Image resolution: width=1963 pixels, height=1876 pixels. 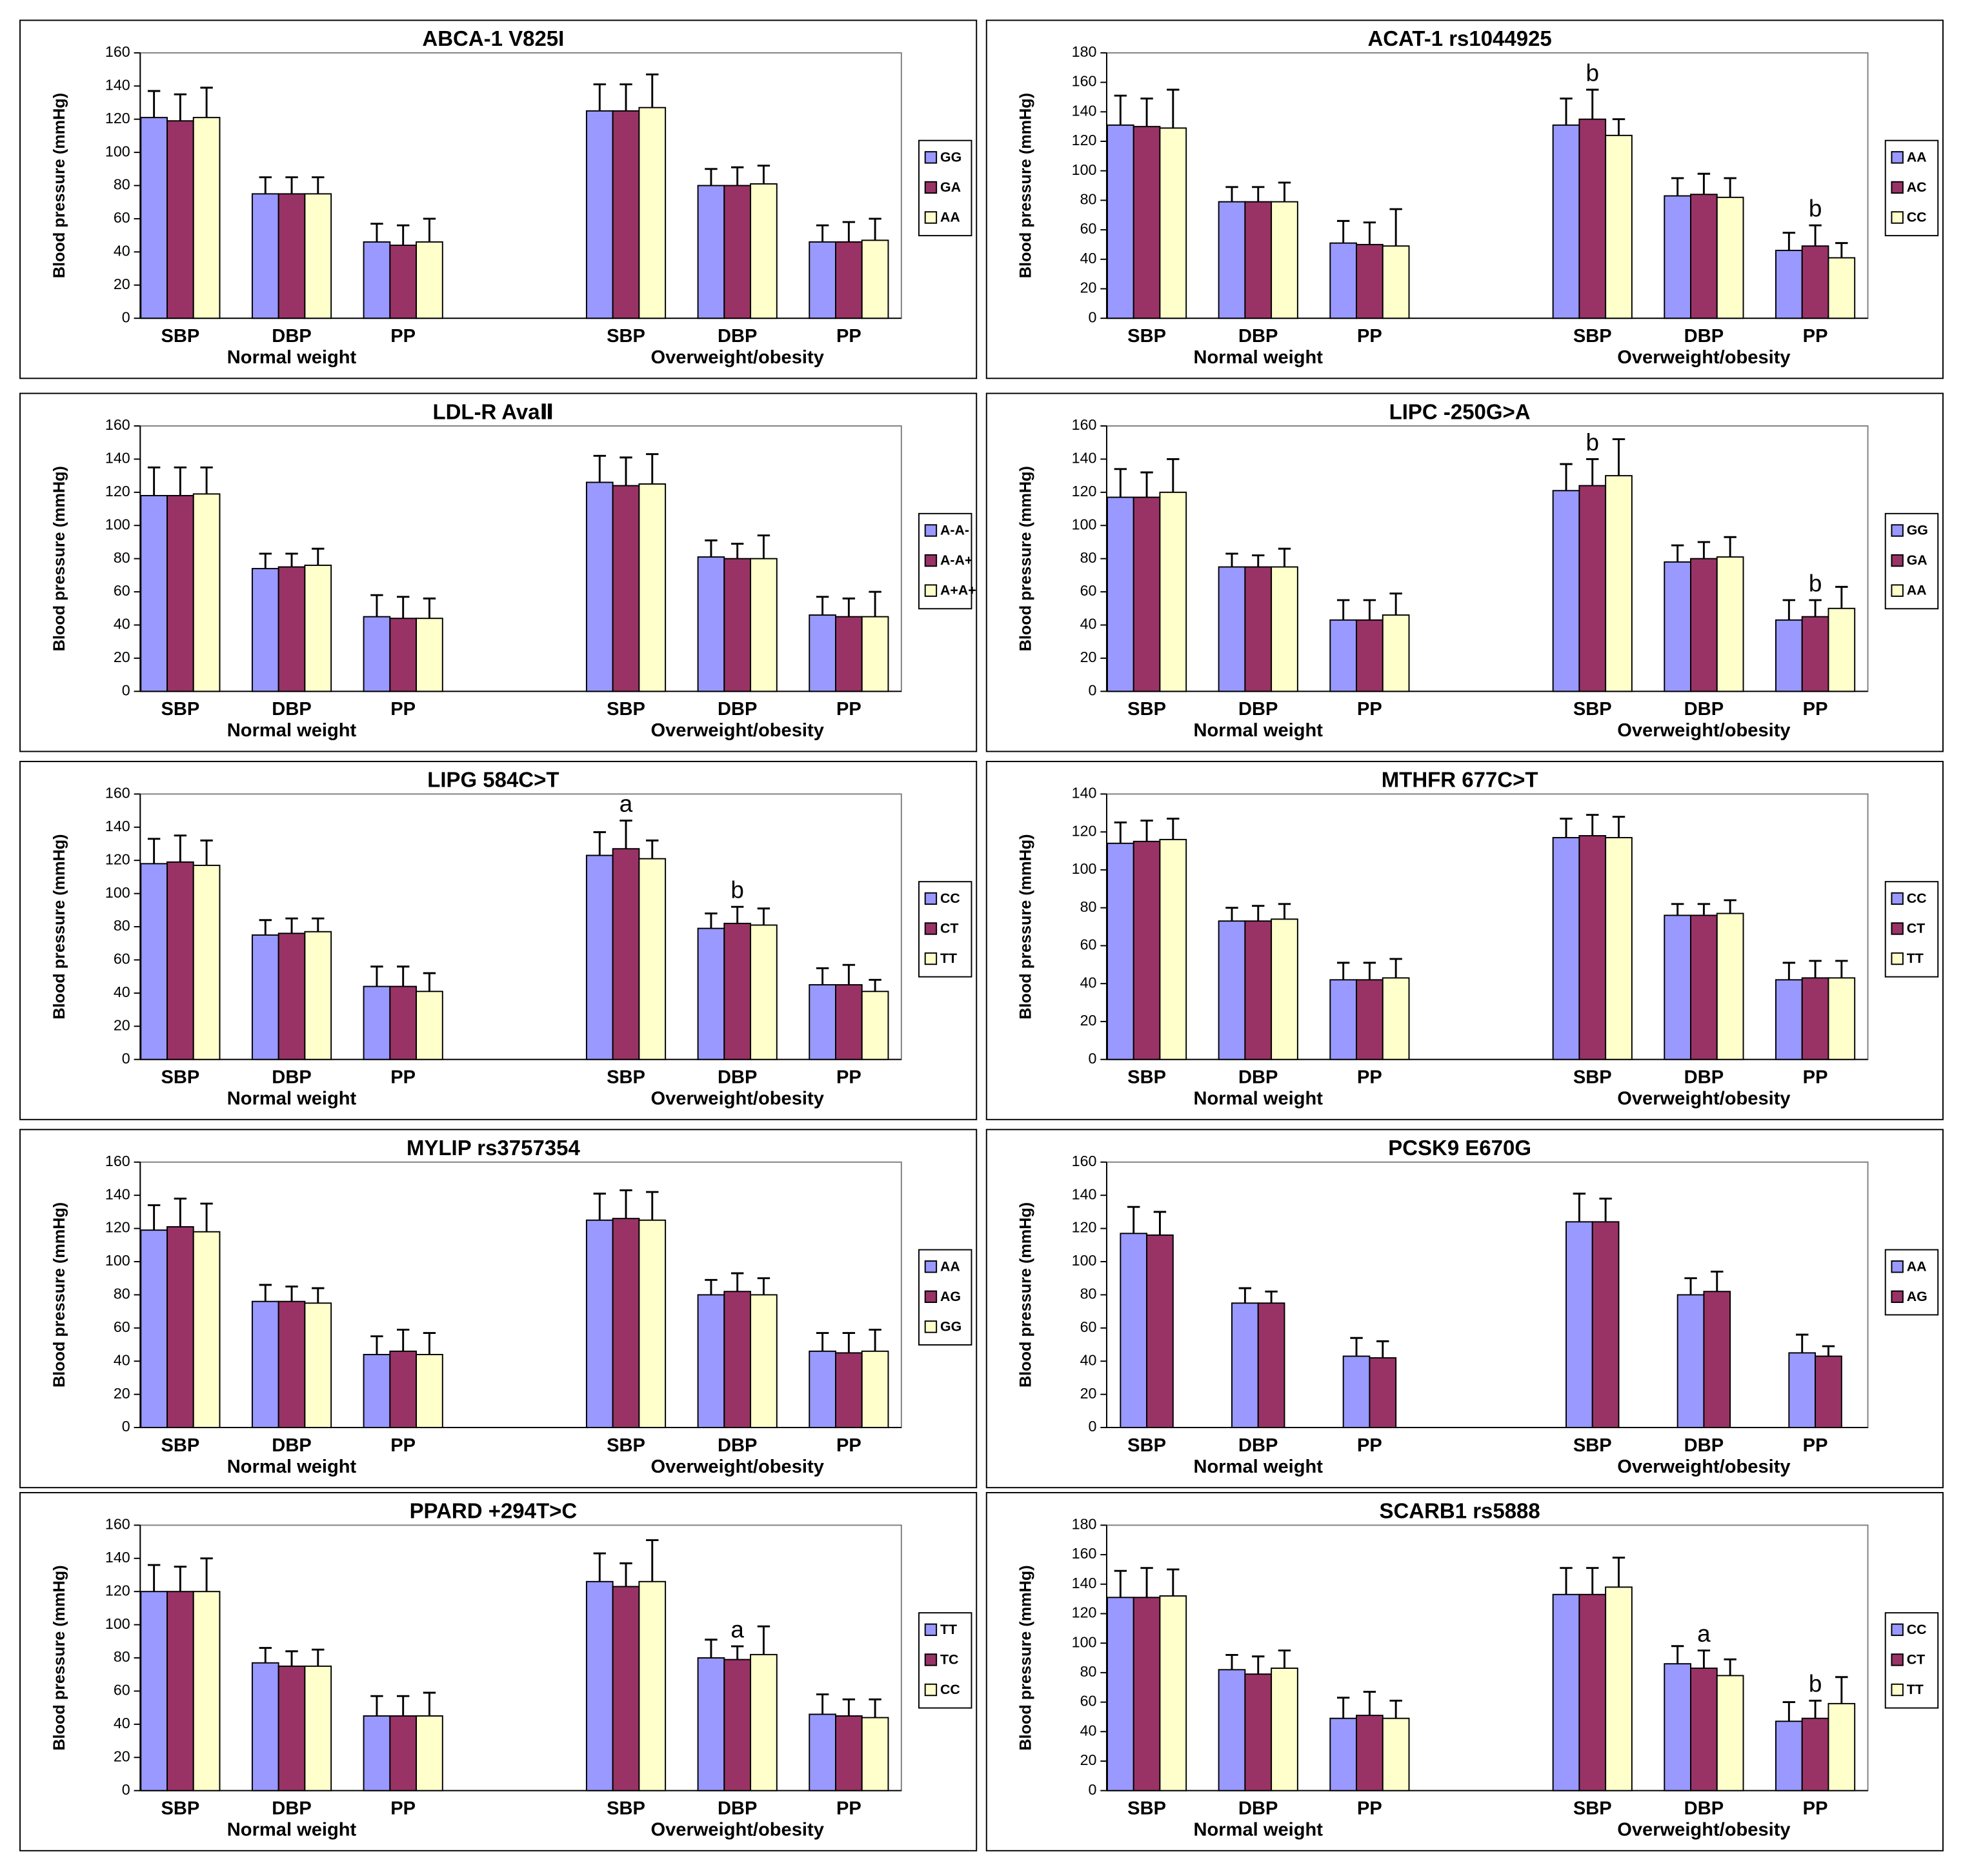 I want to click on legend-label: GA, so click(x=950, y=187).